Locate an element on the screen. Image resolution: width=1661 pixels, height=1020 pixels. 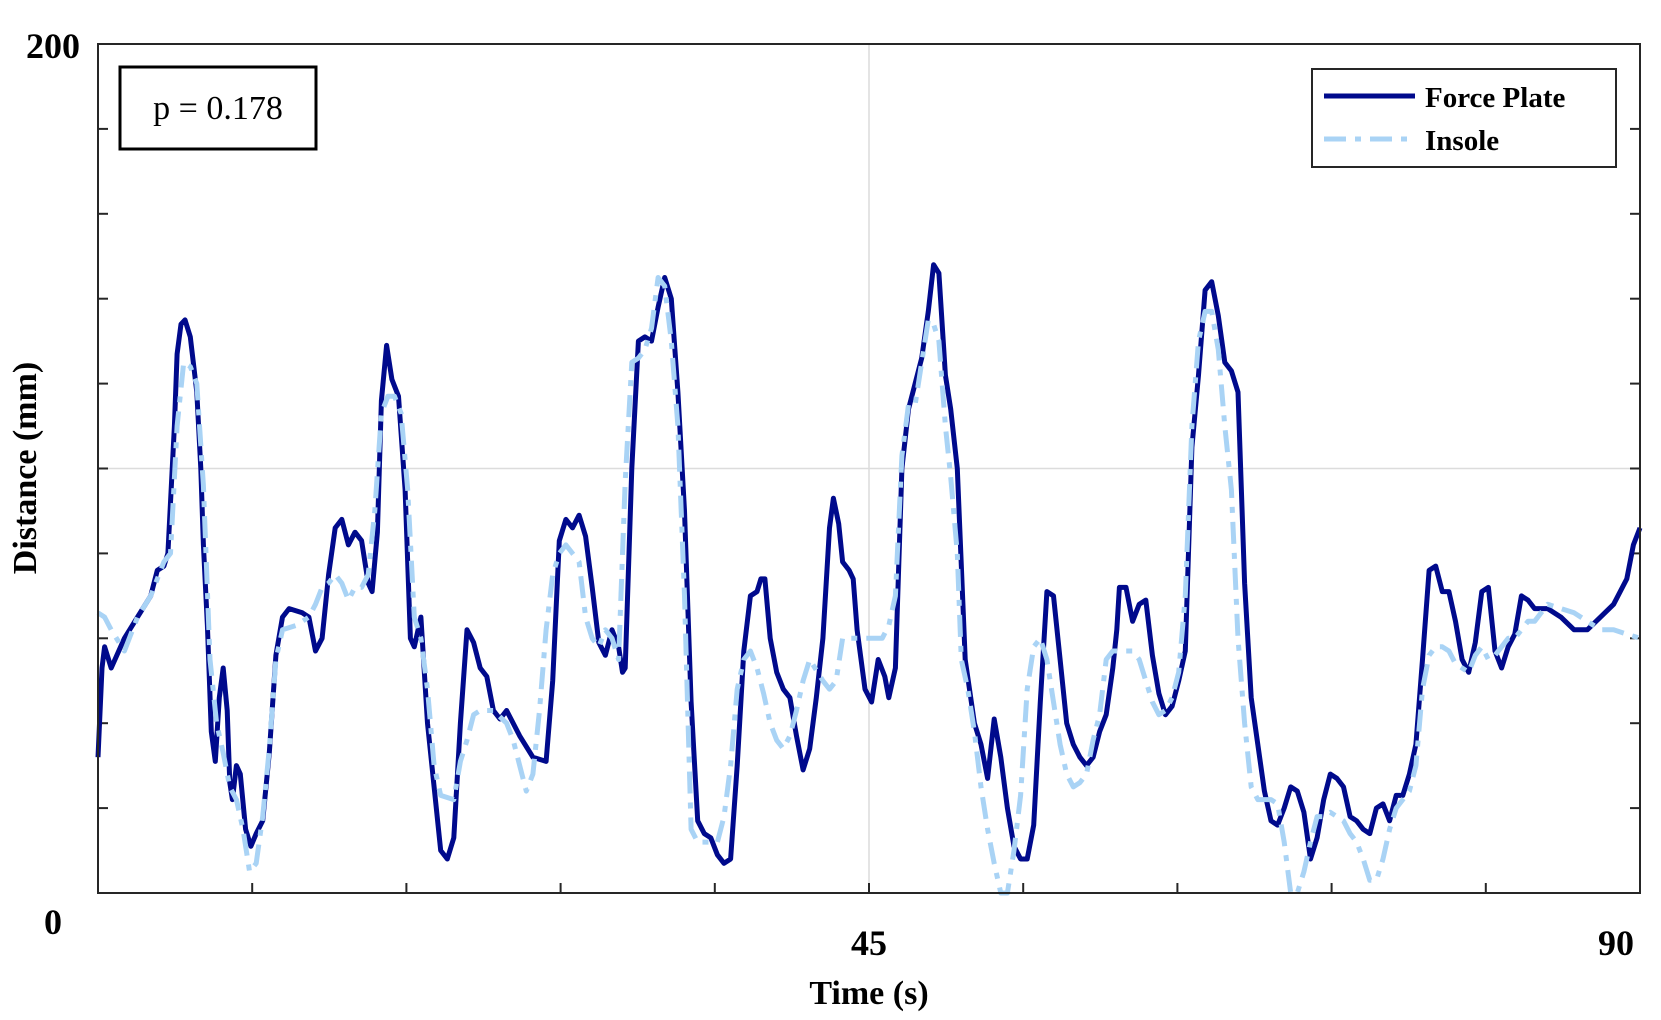
legend-label-force-plate: Force Plate is located at coordinates (1495, 98).